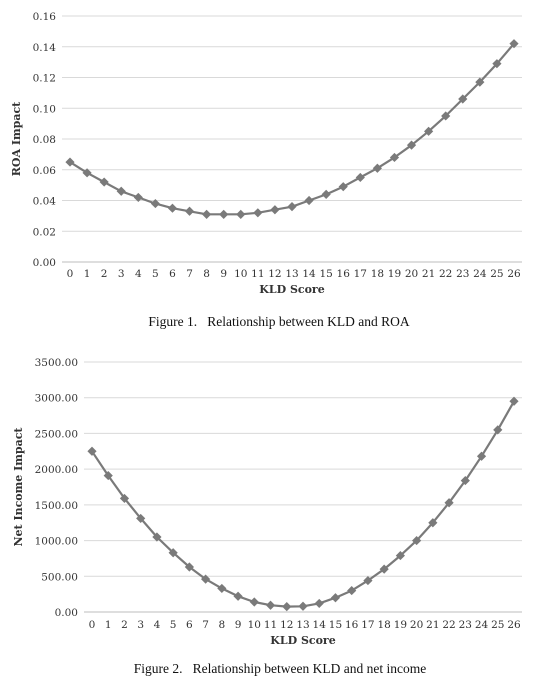 Image resolution: width=544 pixels, height=687 pixels. Describe the element at coordinates (59, 577) in the screenshot. I see `y-tick-label: 500.00` at that location.